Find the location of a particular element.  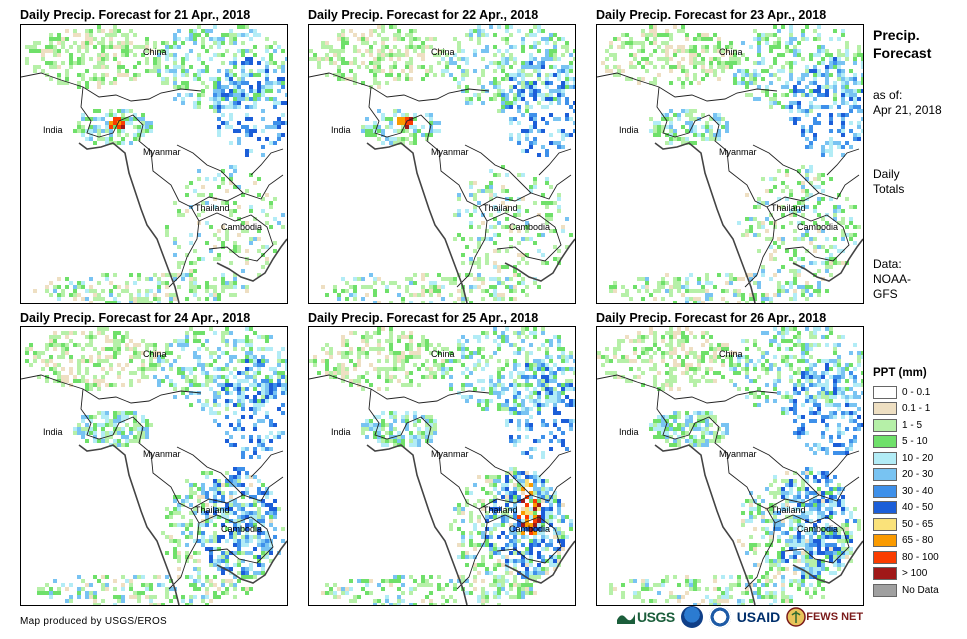

fews-emblem-icon is located at coordinates (796, 617).